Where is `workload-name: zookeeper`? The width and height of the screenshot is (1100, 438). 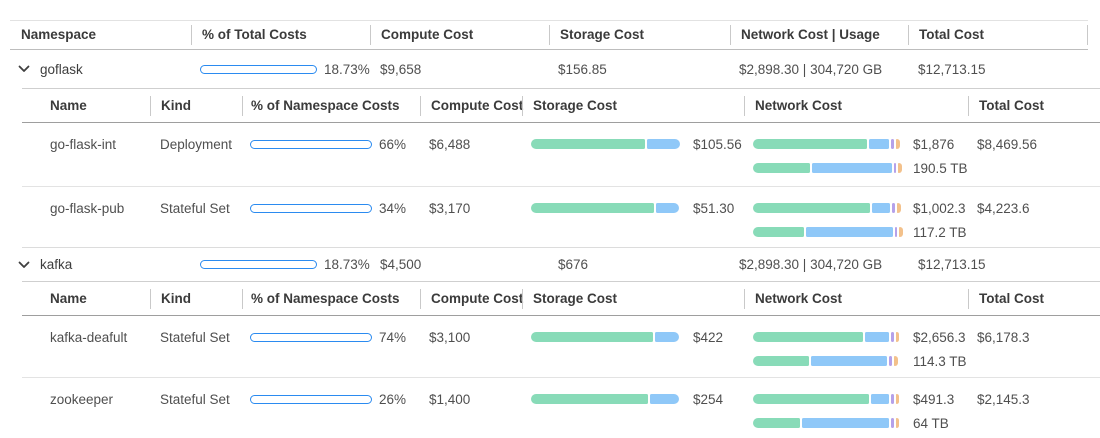 workload-name: zookeeper is located at coordinates (82, 399).